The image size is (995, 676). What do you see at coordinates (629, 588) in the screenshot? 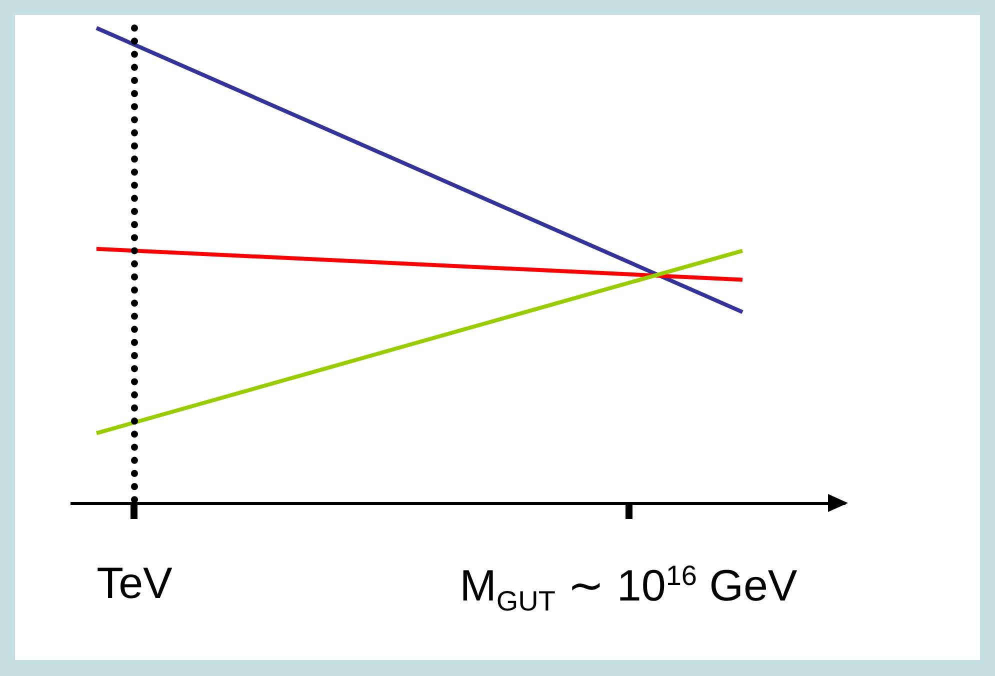
I see `x-tick-label: M$_{GUT}$ ∼ 10$^{16}$ GeV` at bounding box center [629, 588].